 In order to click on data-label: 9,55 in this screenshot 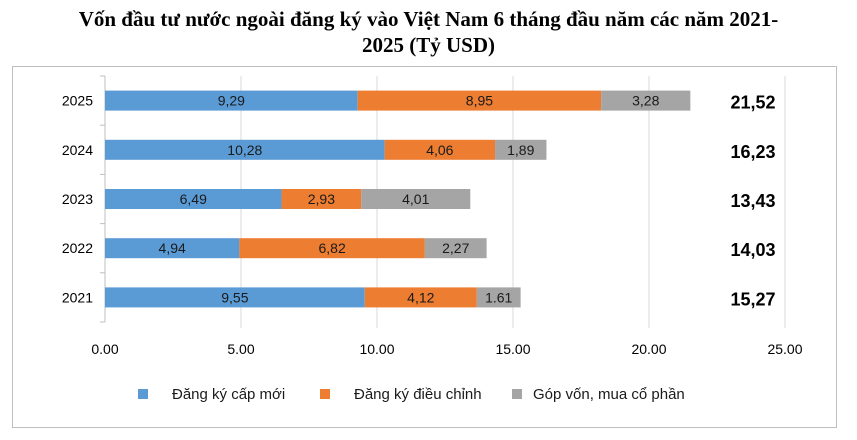, I will do `click(234, 297)`.